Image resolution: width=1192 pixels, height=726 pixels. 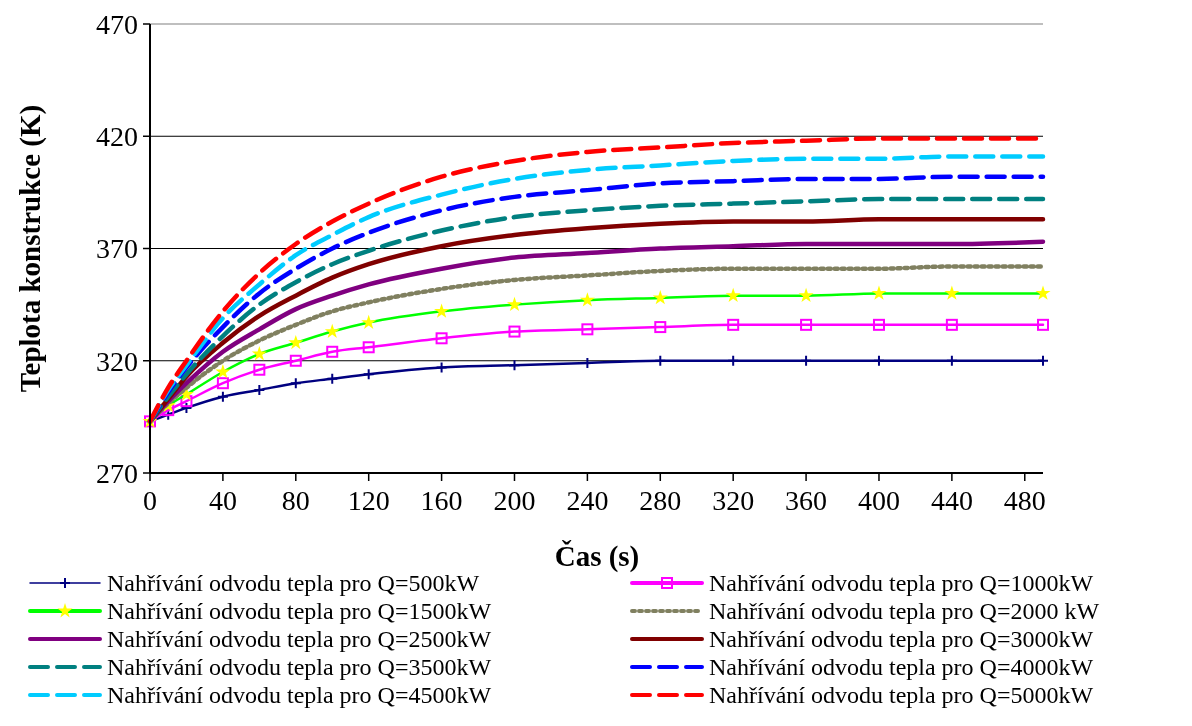 I want to click on y-tick-label: 270, so click(x=117, y=473).